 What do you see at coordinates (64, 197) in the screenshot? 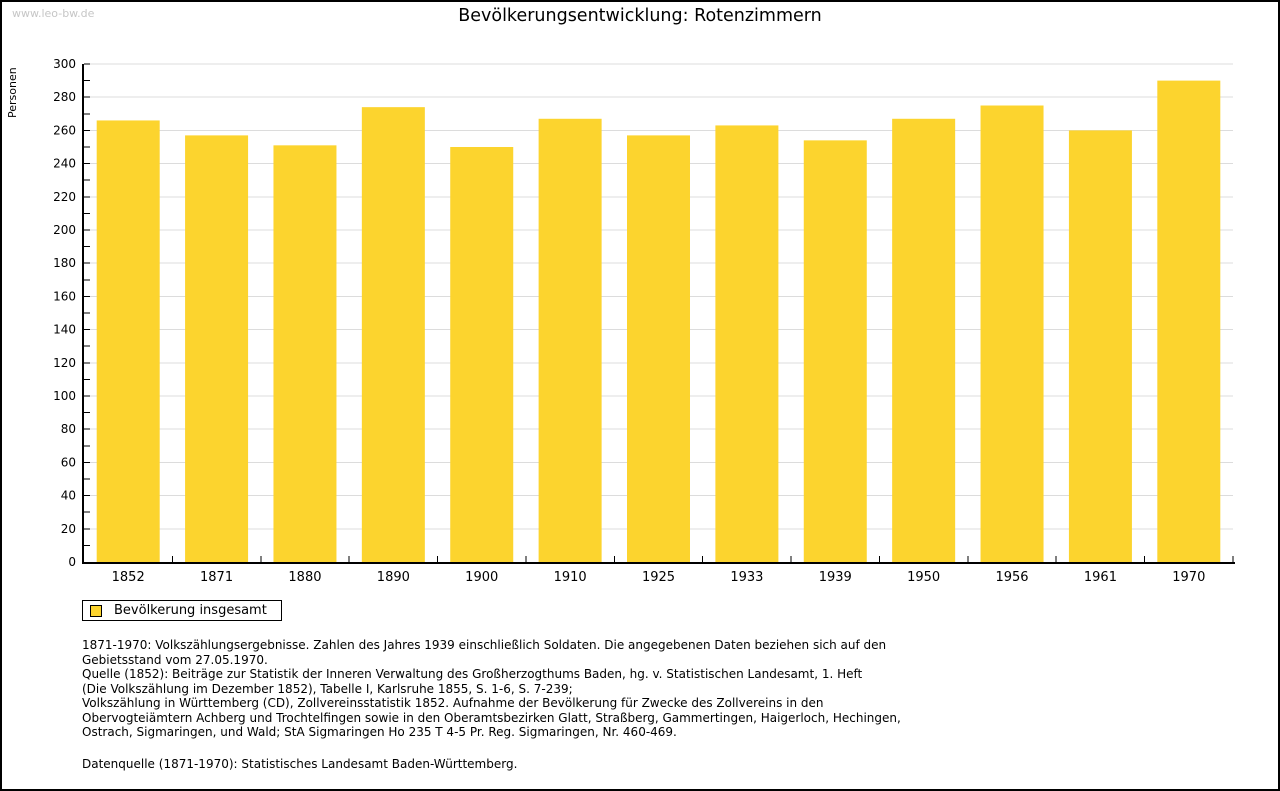
I see `y-tick-label: 220` at bounding box center [64, 197].